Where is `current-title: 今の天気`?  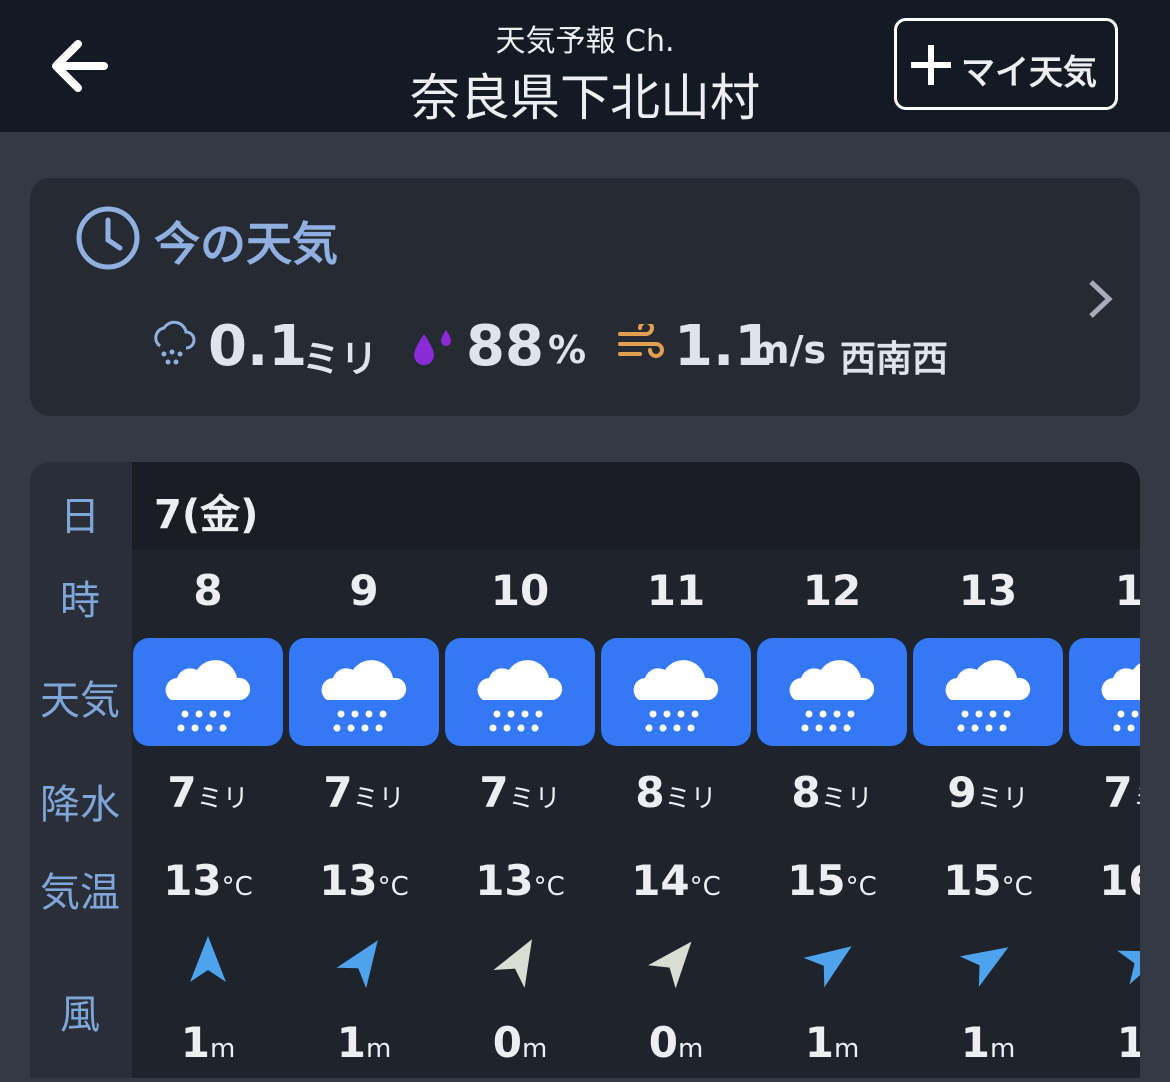 current-title: 今の天気 is located at coordinates (246, 244).